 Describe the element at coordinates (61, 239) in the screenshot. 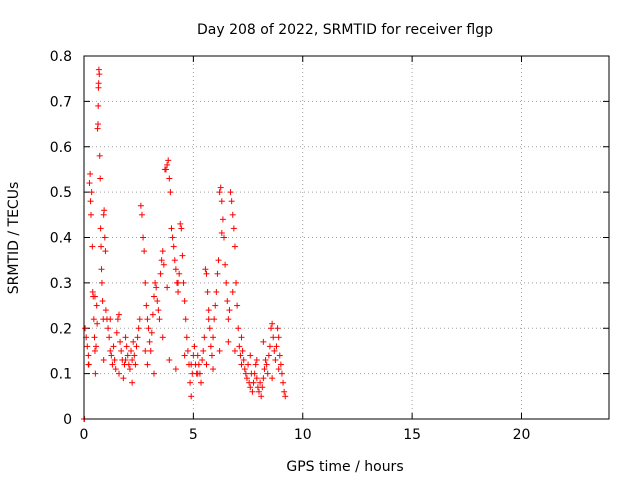

I see `y-tick-label: 0.4` at that location.